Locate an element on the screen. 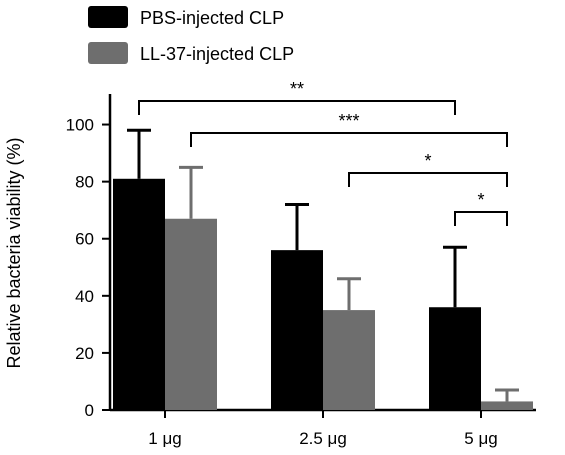 The height and width of the screenshot is (455, 565). significance-label: *** is located at coordinates (348, 121).